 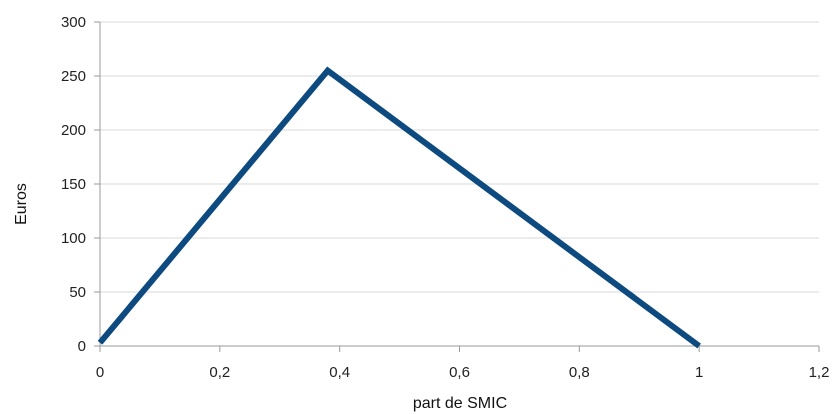 I want to click on y-tick-label: 200, so click(x=73, y=130).